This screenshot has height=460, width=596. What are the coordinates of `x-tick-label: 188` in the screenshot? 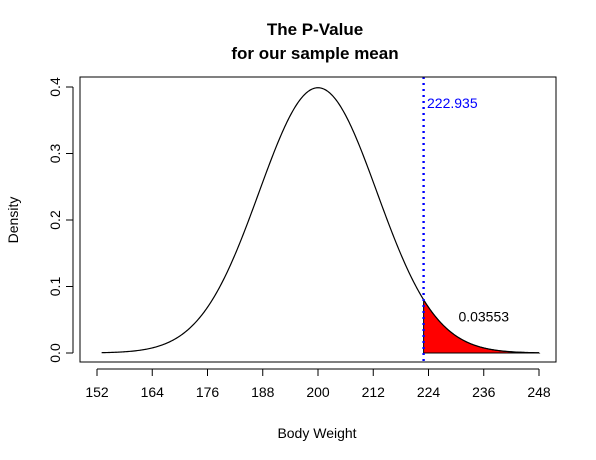 It's located at (263, 392).